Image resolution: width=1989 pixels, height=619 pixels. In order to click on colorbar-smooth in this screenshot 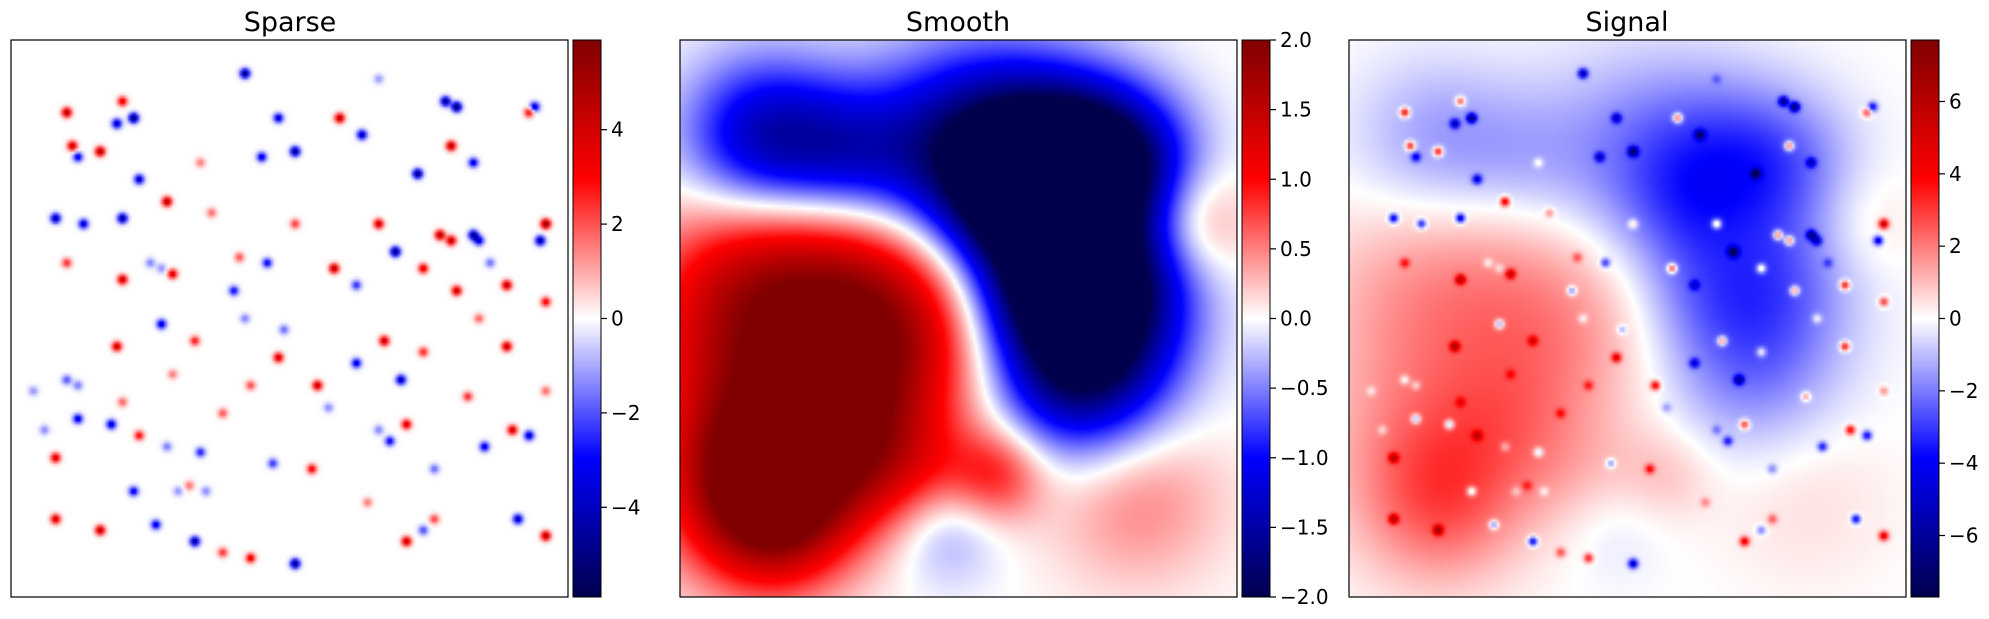, I will do `click(1256, 318)`.